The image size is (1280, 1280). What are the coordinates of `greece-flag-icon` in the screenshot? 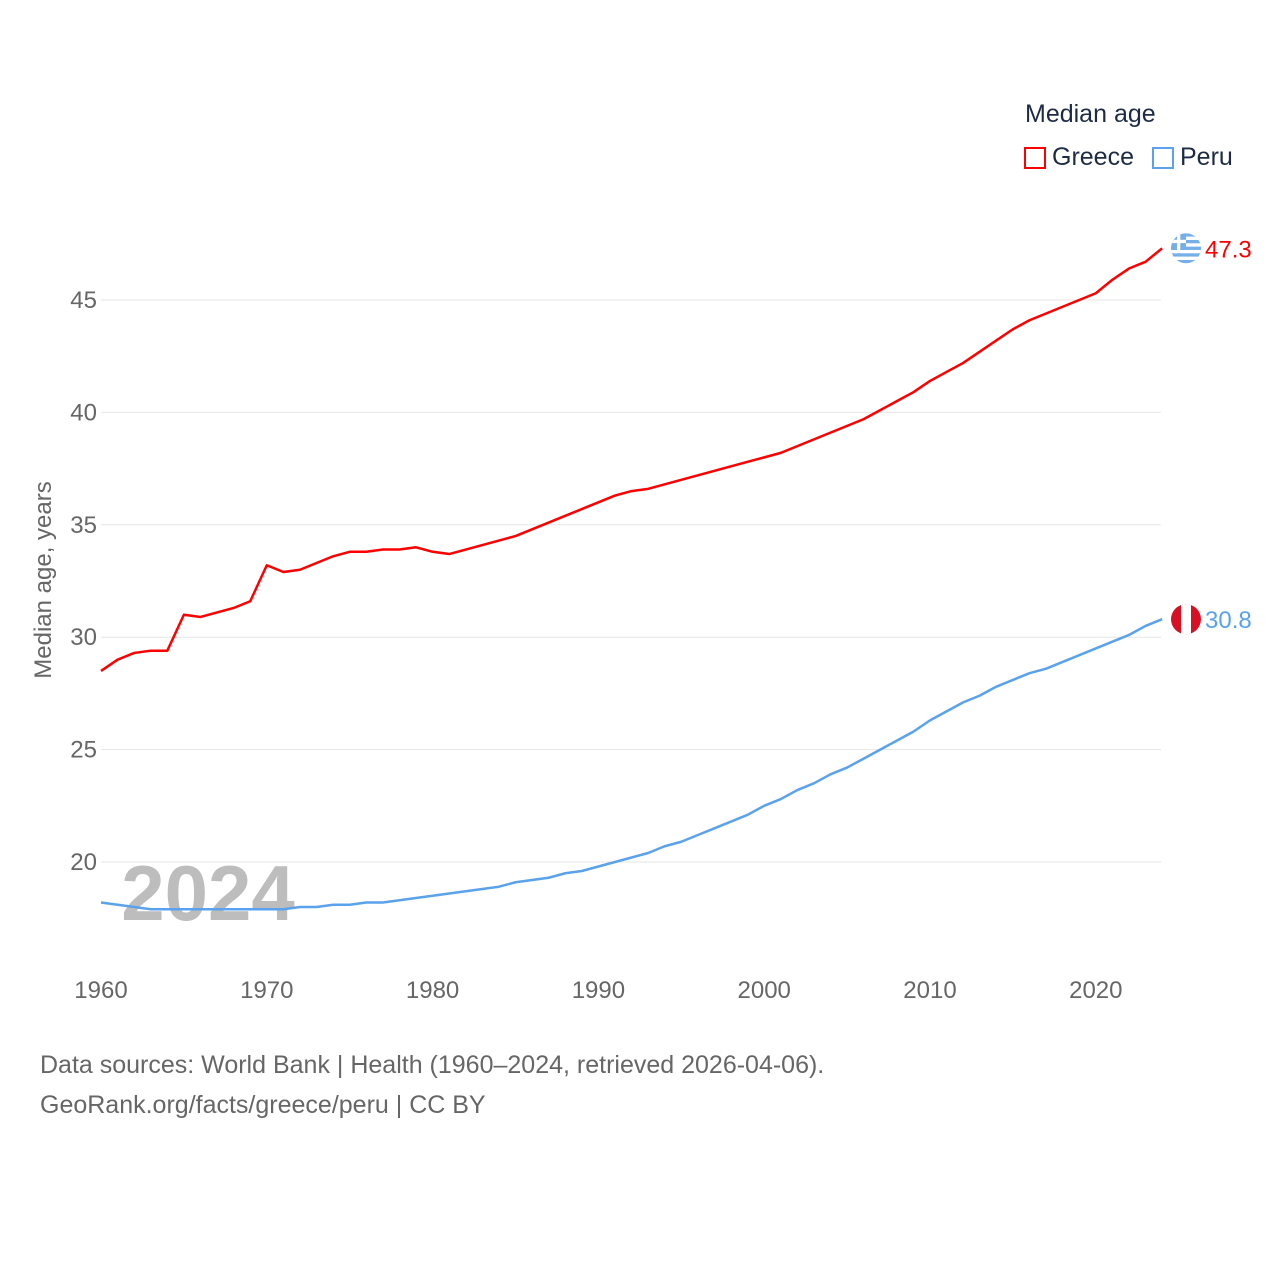 It's located at (1186, 248).